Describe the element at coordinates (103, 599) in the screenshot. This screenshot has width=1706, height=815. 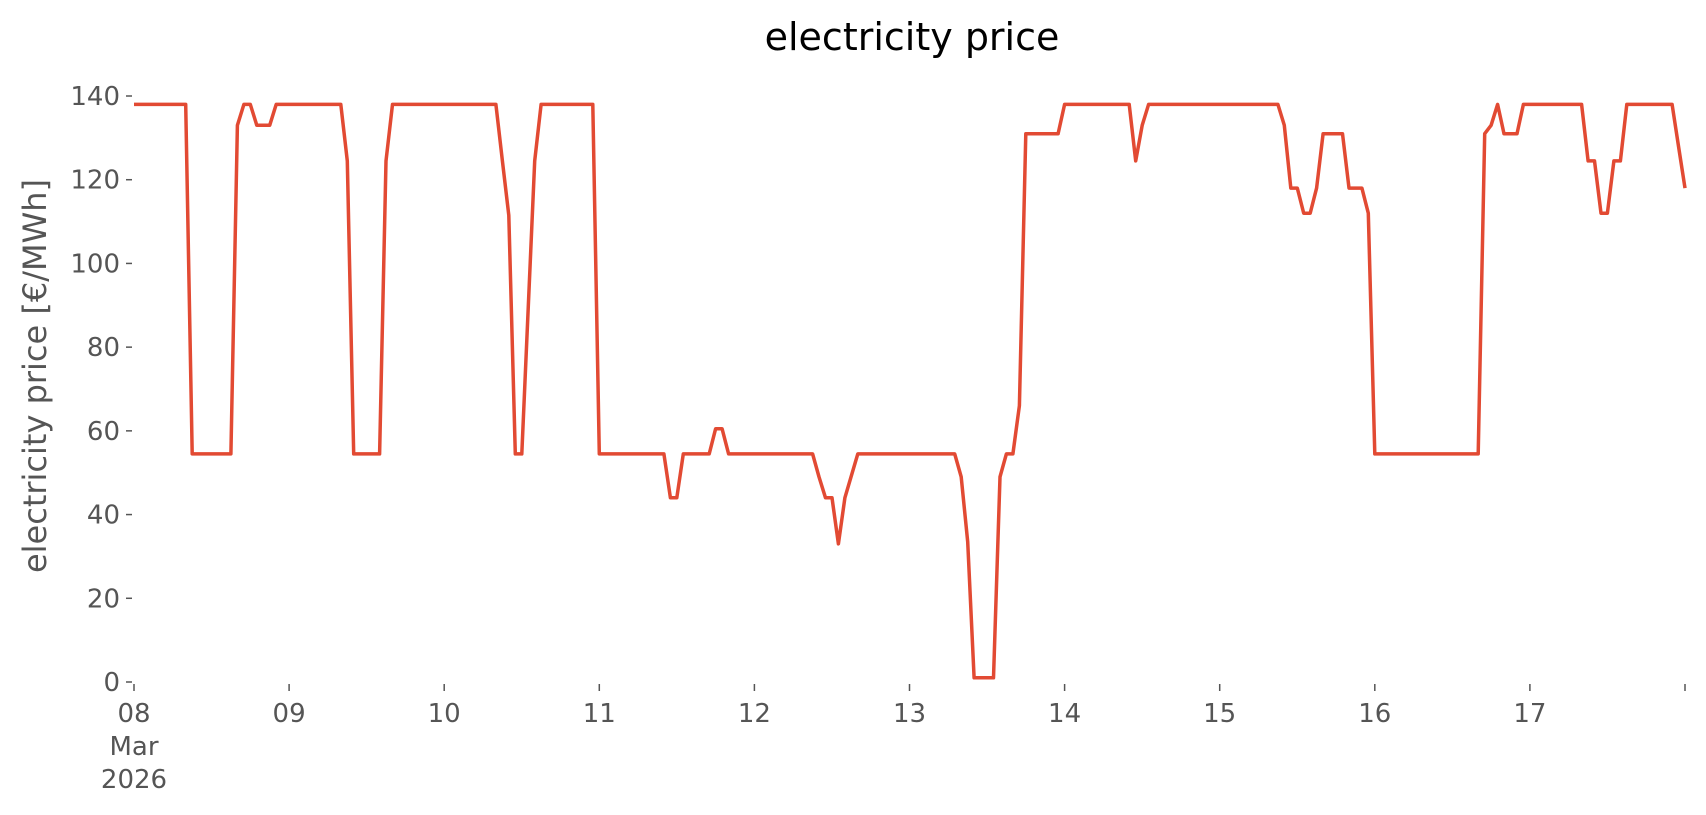
I see `y-tick-label: 20` at that location.